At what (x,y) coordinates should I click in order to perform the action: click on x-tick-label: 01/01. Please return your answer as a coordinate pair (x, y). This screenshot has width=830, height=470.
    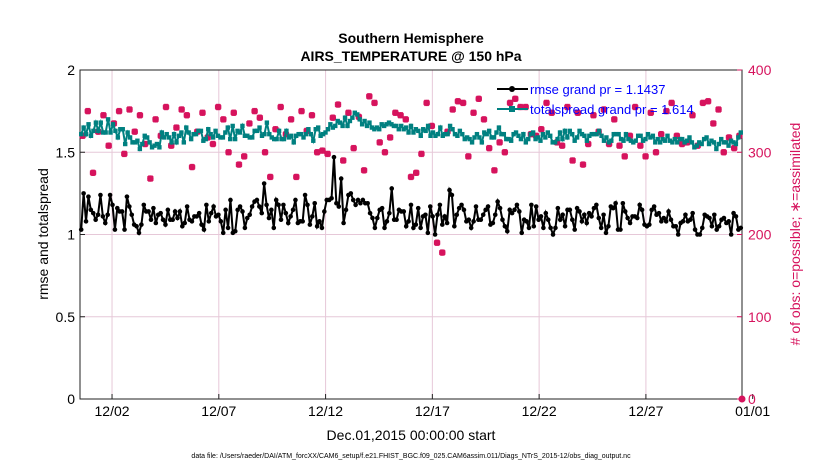
    Looking at the image, I should click on (752, 411).